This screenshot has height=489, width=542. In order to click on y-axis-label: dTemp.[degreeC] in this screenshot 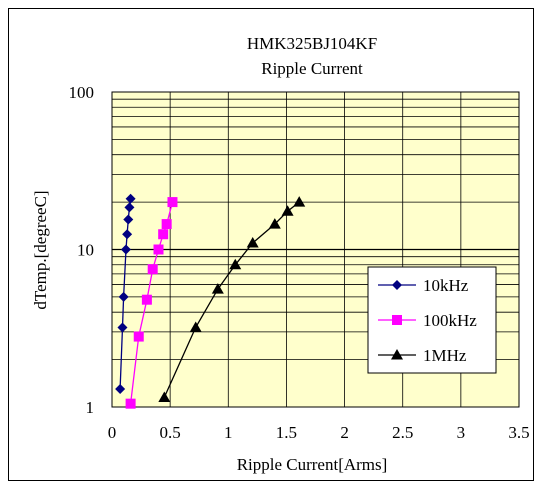, I will do `click(40, 249)`.